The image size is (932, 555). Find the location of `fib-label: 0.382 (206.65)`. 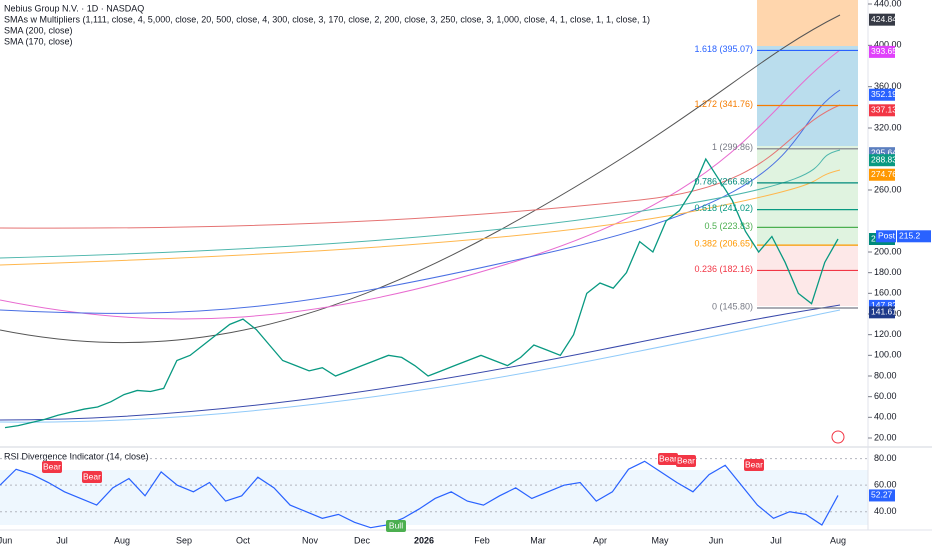

fib-label: 0.382 (206.65) is located at coordinates (723, 244).